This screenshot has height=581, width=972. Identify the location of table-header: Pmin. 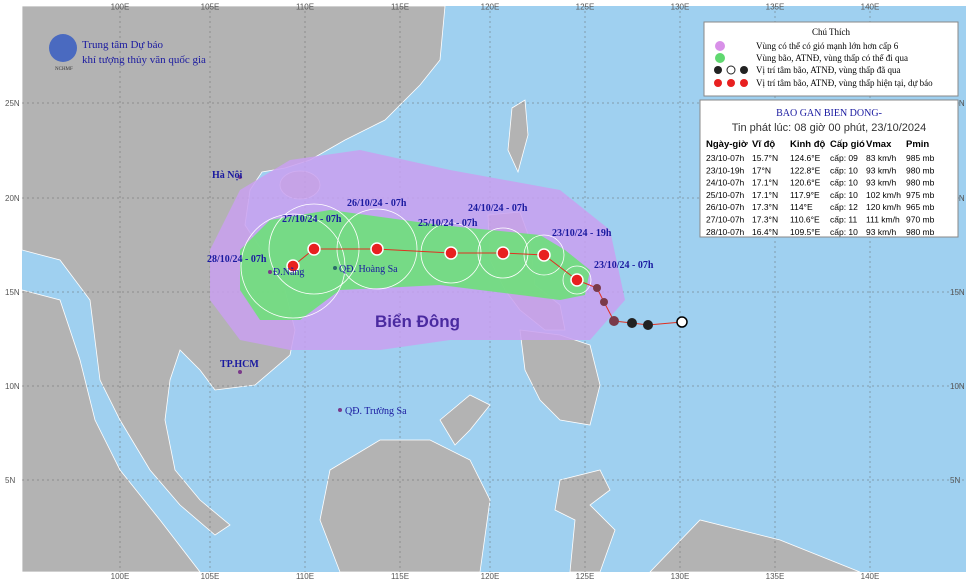
(917, 144).